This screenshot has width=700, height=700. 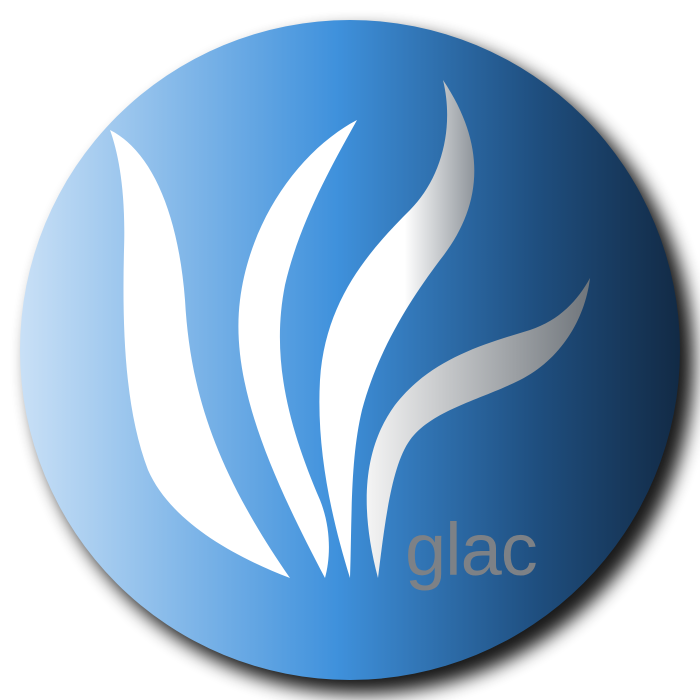 I want to click on leaf-right, so click(x=478, y=428).